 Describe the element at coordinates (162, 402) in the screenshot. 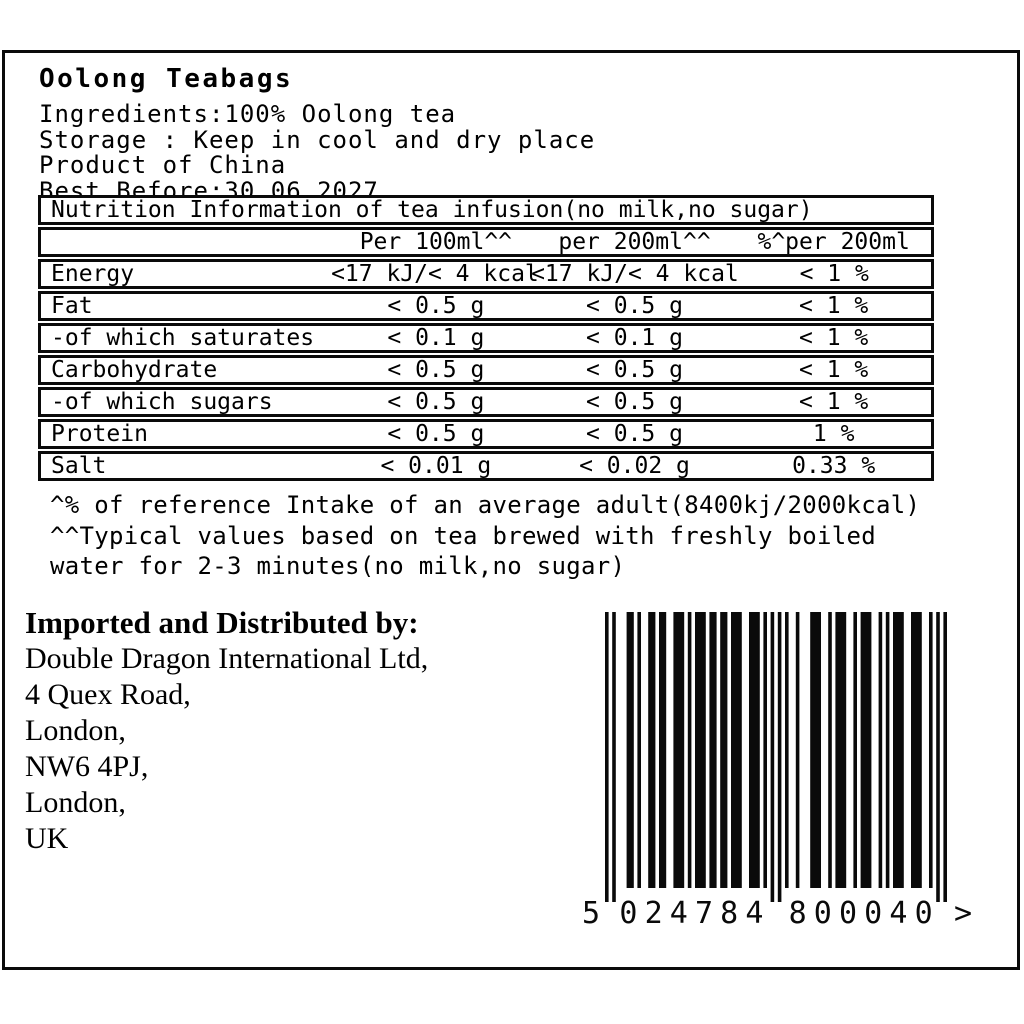

I see `row-label: -of which sugars` at that location.